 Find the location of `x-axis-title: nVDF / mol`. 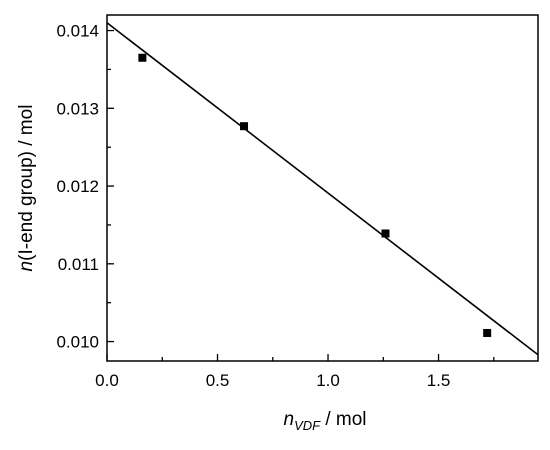

x-axis-title: nVDF / mol is located at coordinates (324, 421).